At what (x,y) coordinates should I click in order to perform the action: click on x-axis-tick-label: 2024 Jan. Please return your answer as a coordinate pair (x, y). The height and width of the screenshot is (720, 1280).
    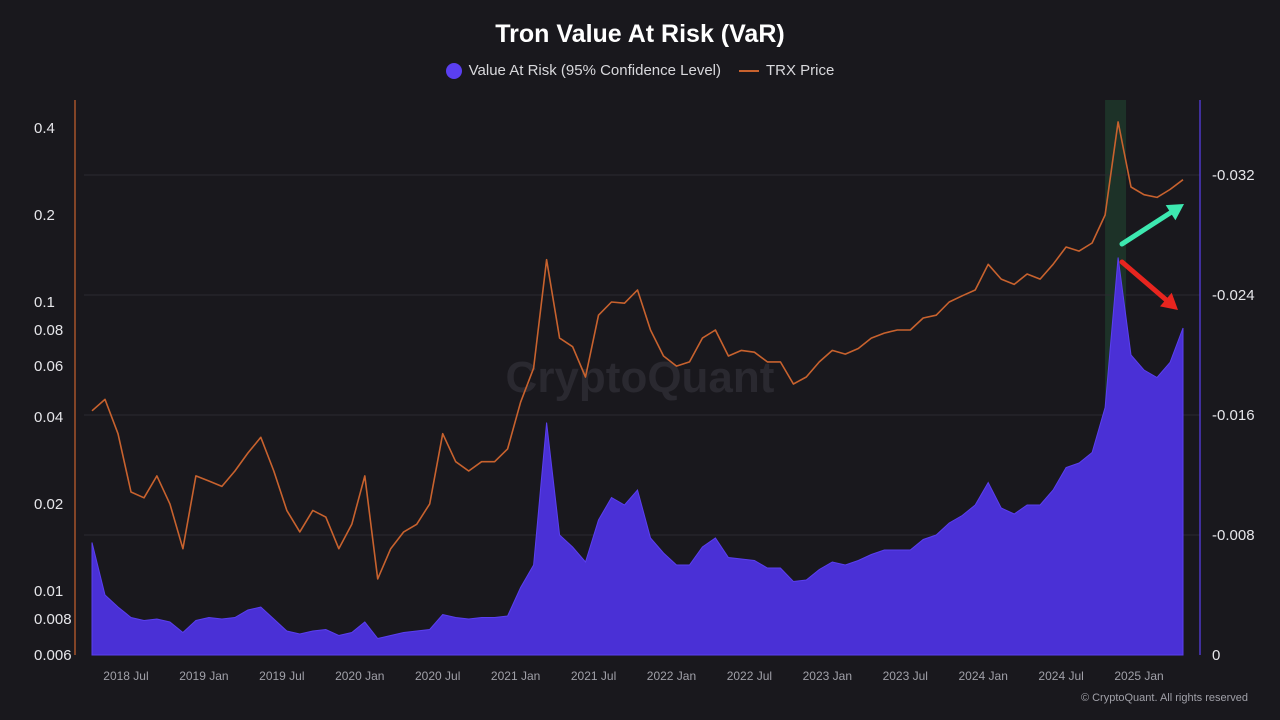
    Looking at the image, I should click on (982, 676).